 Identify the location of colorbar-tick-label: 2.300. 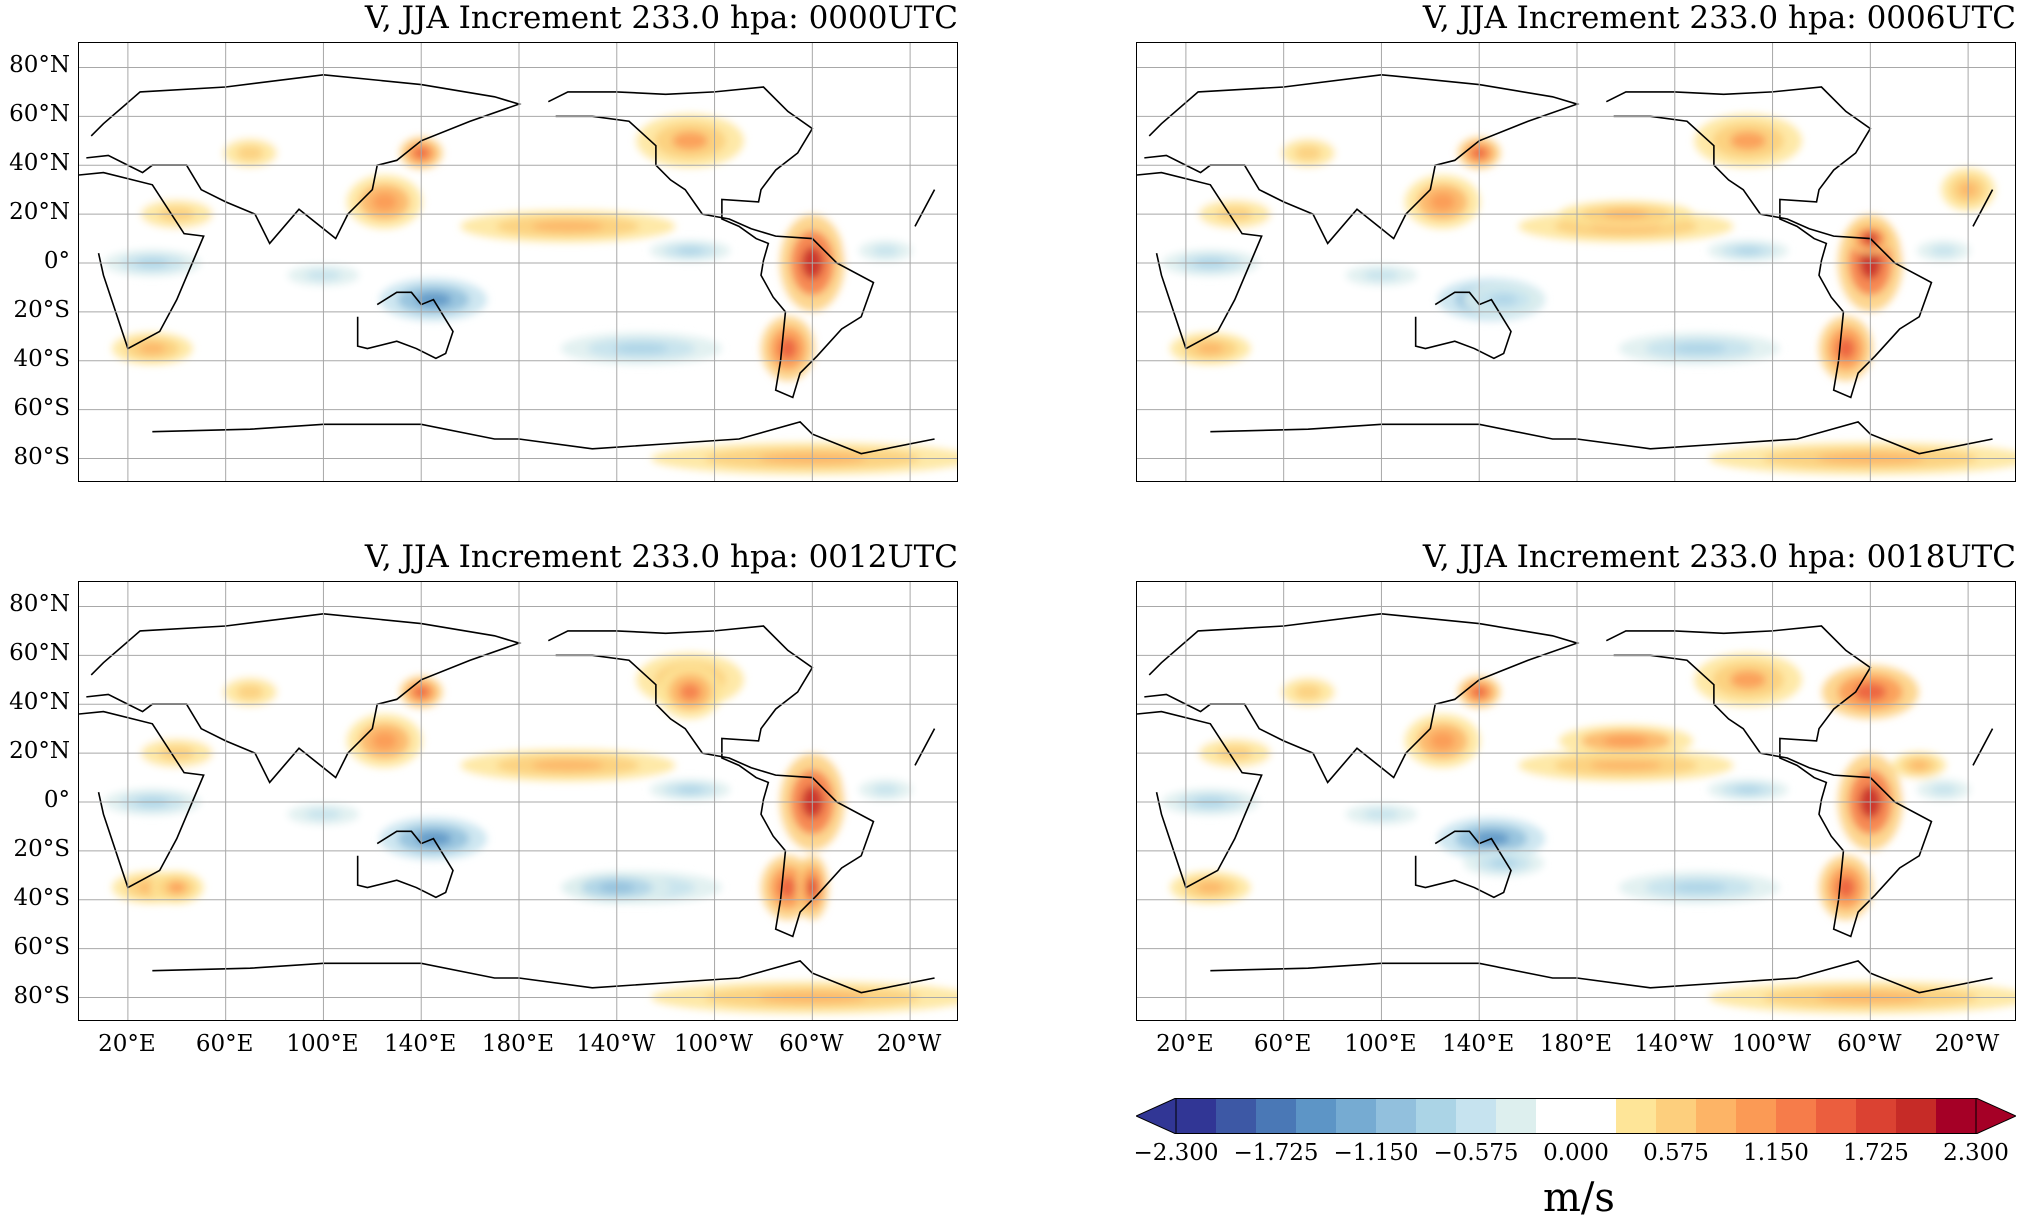
(1976, 1153).